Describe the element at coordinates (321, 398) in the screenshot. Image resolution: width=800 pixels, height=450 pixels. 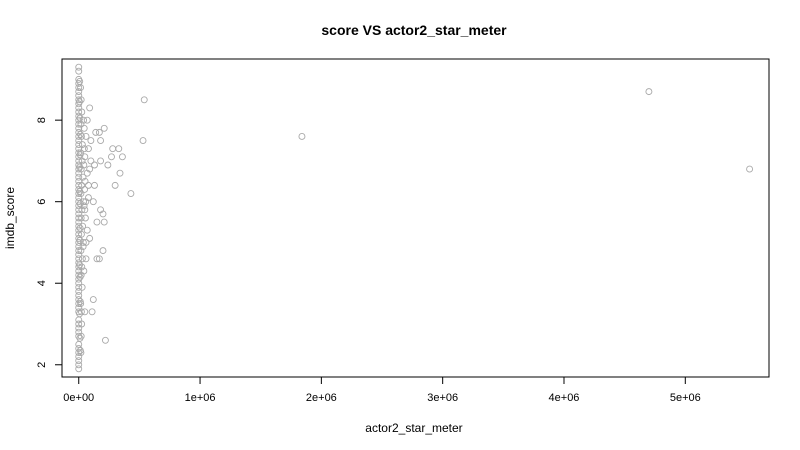
I see `x-tick-label: 2e+06` at that location.